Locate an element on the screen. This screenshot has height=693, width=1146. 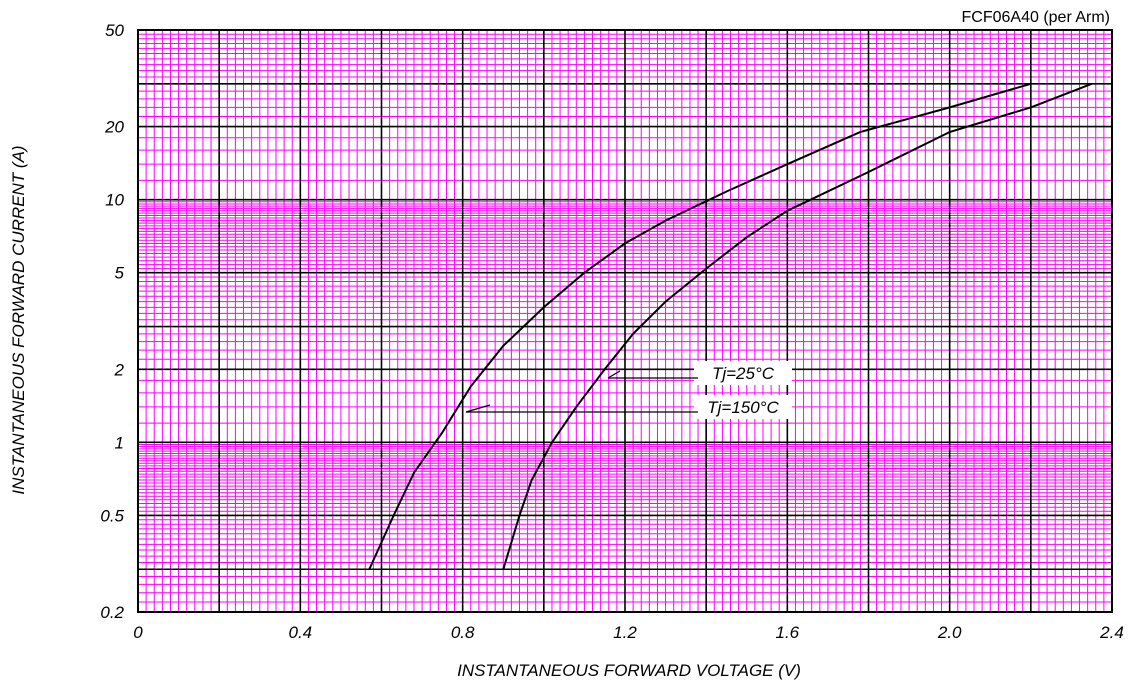
annotations: Tj=25°C Tj=150°C is located at coordinates (628, 390).